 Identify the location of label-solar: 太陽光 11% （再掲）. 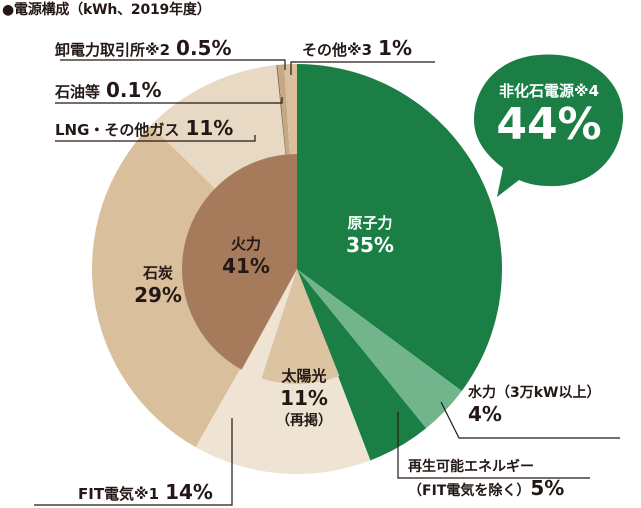
(304, 397).